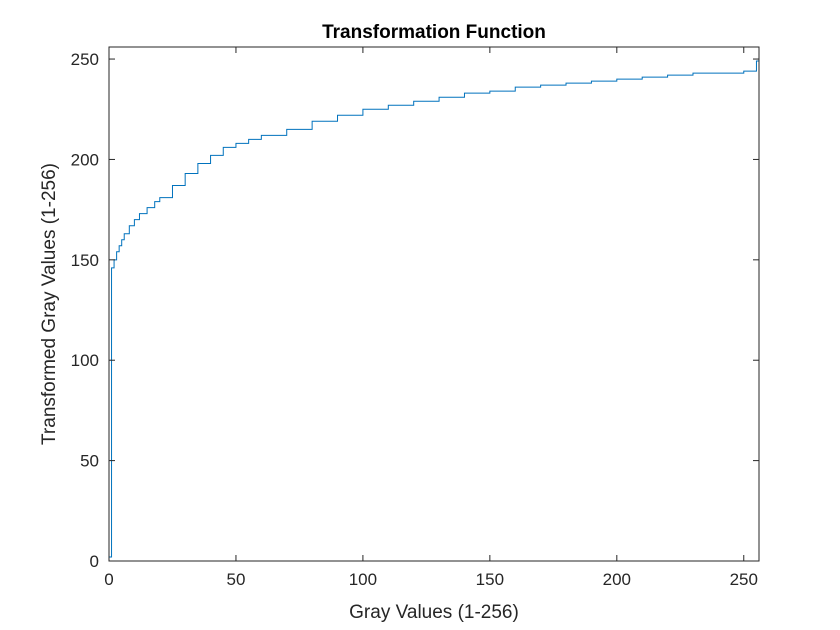 This screenshot has height=630, width=840. Describe the element at coordinates (235, 579) in the screenshot. I see `x-tick-label: 50` at that location.